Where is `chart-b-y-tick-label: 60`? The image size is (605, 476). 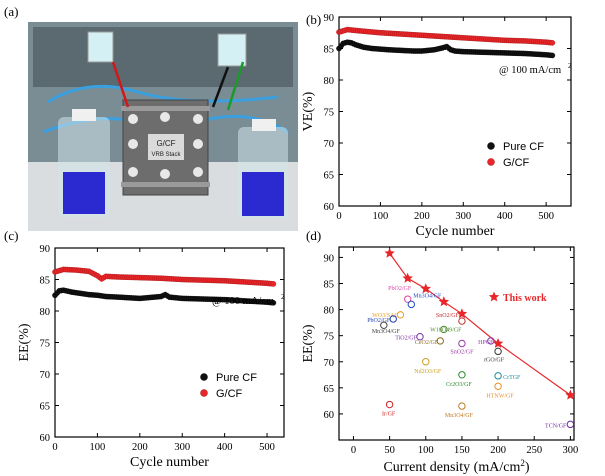
chart-b-y-tick-label: 60 is located at coordinates (329, 207).